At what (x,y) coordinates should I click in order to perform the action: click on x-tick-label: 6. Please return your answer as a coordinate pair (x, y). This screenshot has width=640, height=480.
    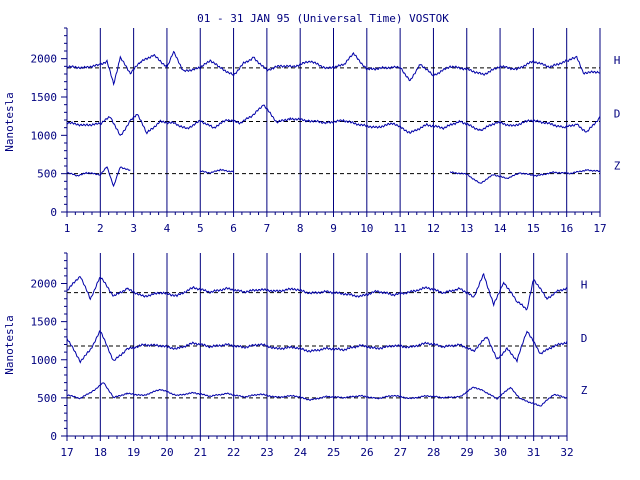
    Looking at the image, I should click on (233, 228).